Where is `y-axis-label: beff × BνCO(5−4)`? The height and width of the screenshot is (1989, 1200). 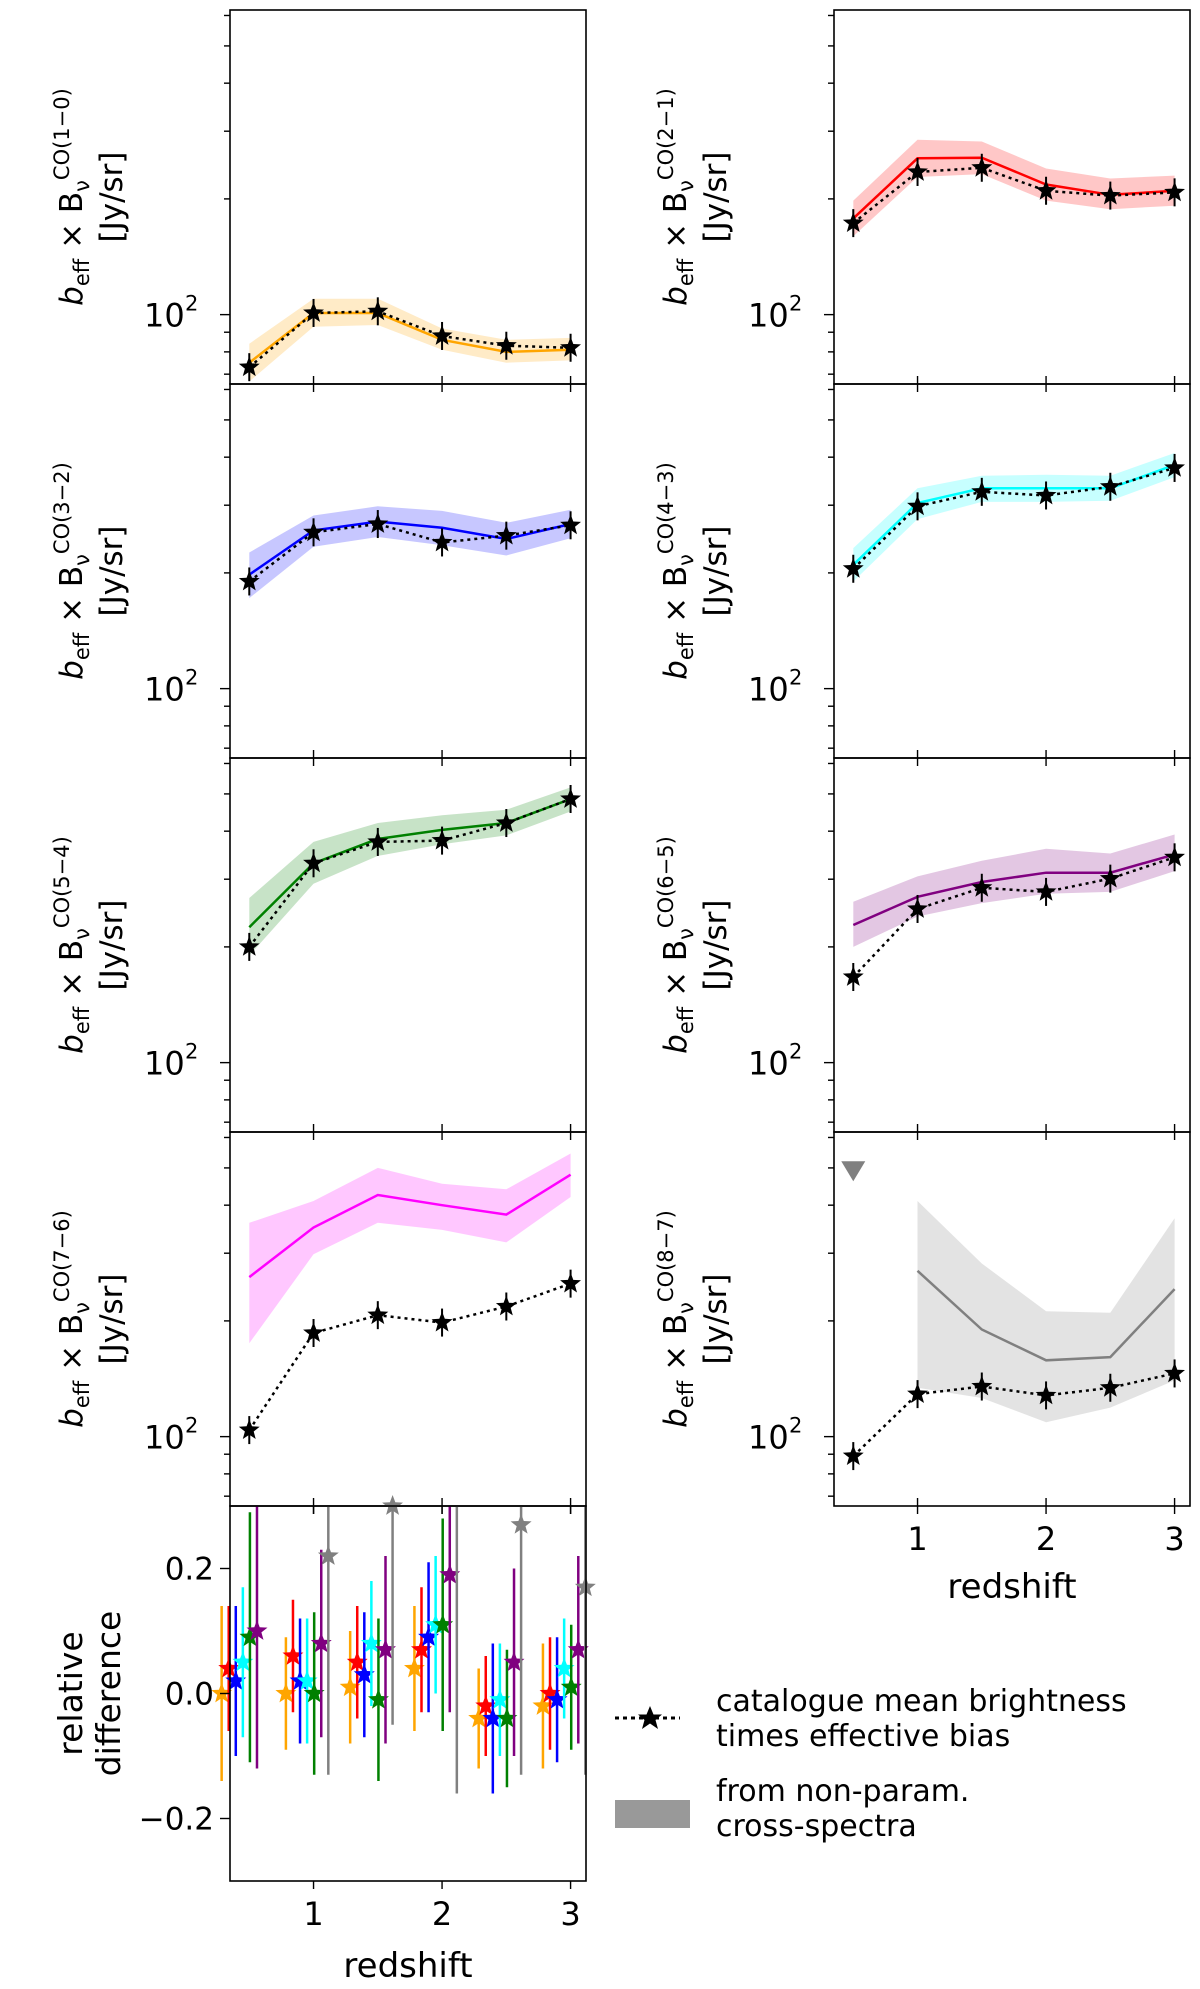
y-axis-label: beff × BνCO(5−4) is located at coordinates (72, 945).